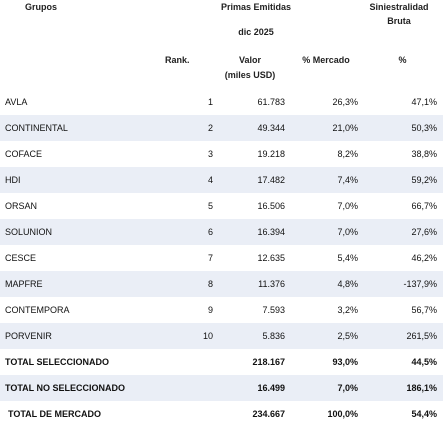  I want to click on table-row: AVLA 1 61.783 26,3% 47,1%, so click(221, 102).